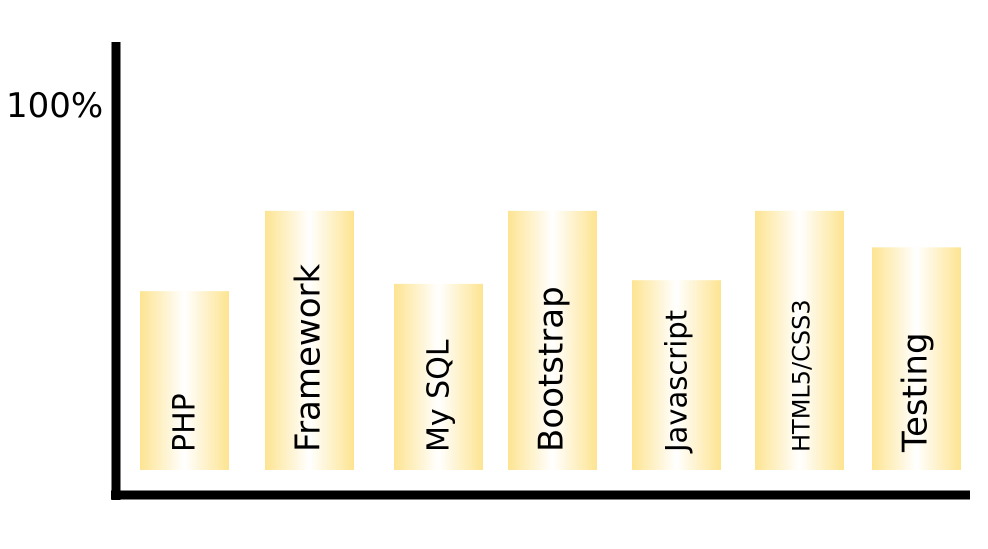 This screenshot has height=549, width=988. Describe the element at coordinates (552, 369) in the screenshot. I see `bar-label-bootstrap: Bootstrap` at that location.